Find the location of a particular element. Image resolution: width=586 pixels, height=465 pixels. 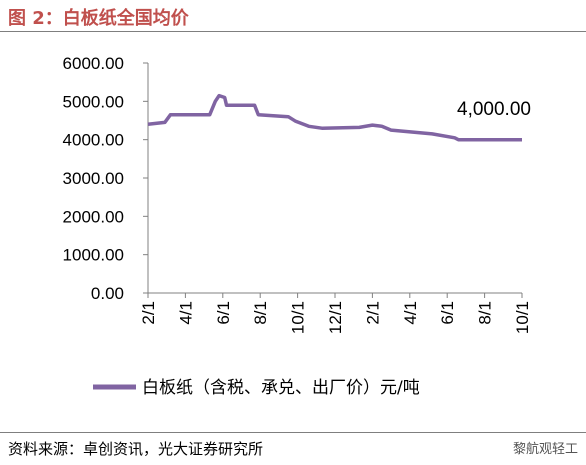

x-tick-label: 12/1 is located at coordinates (335, 317).